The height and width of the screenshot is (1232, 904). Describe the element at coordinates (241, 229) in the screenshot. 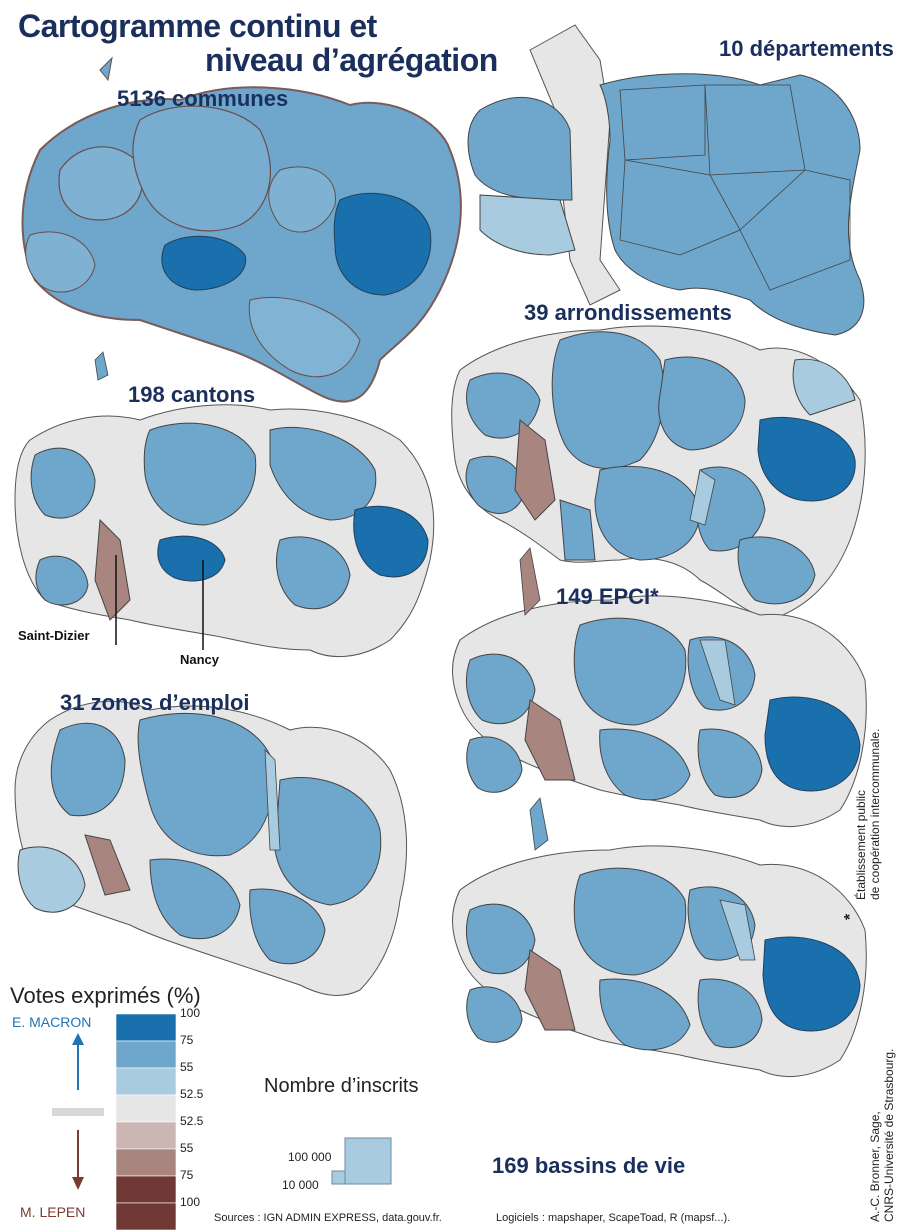

I see `map-communes` at that location.